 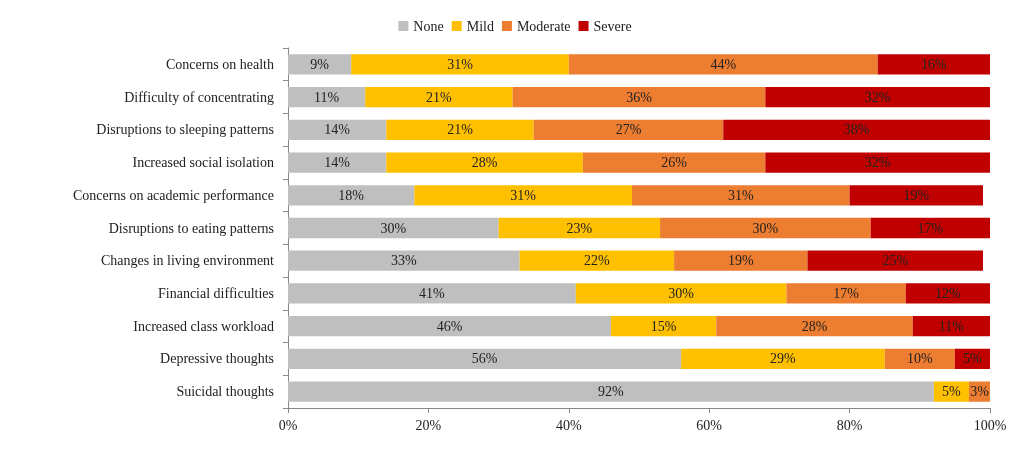 What do you see at coordinates (217, 359) in the screenshot?
I see `y-tick-label: Depressive thoughts` at bounding box center [217, 359].